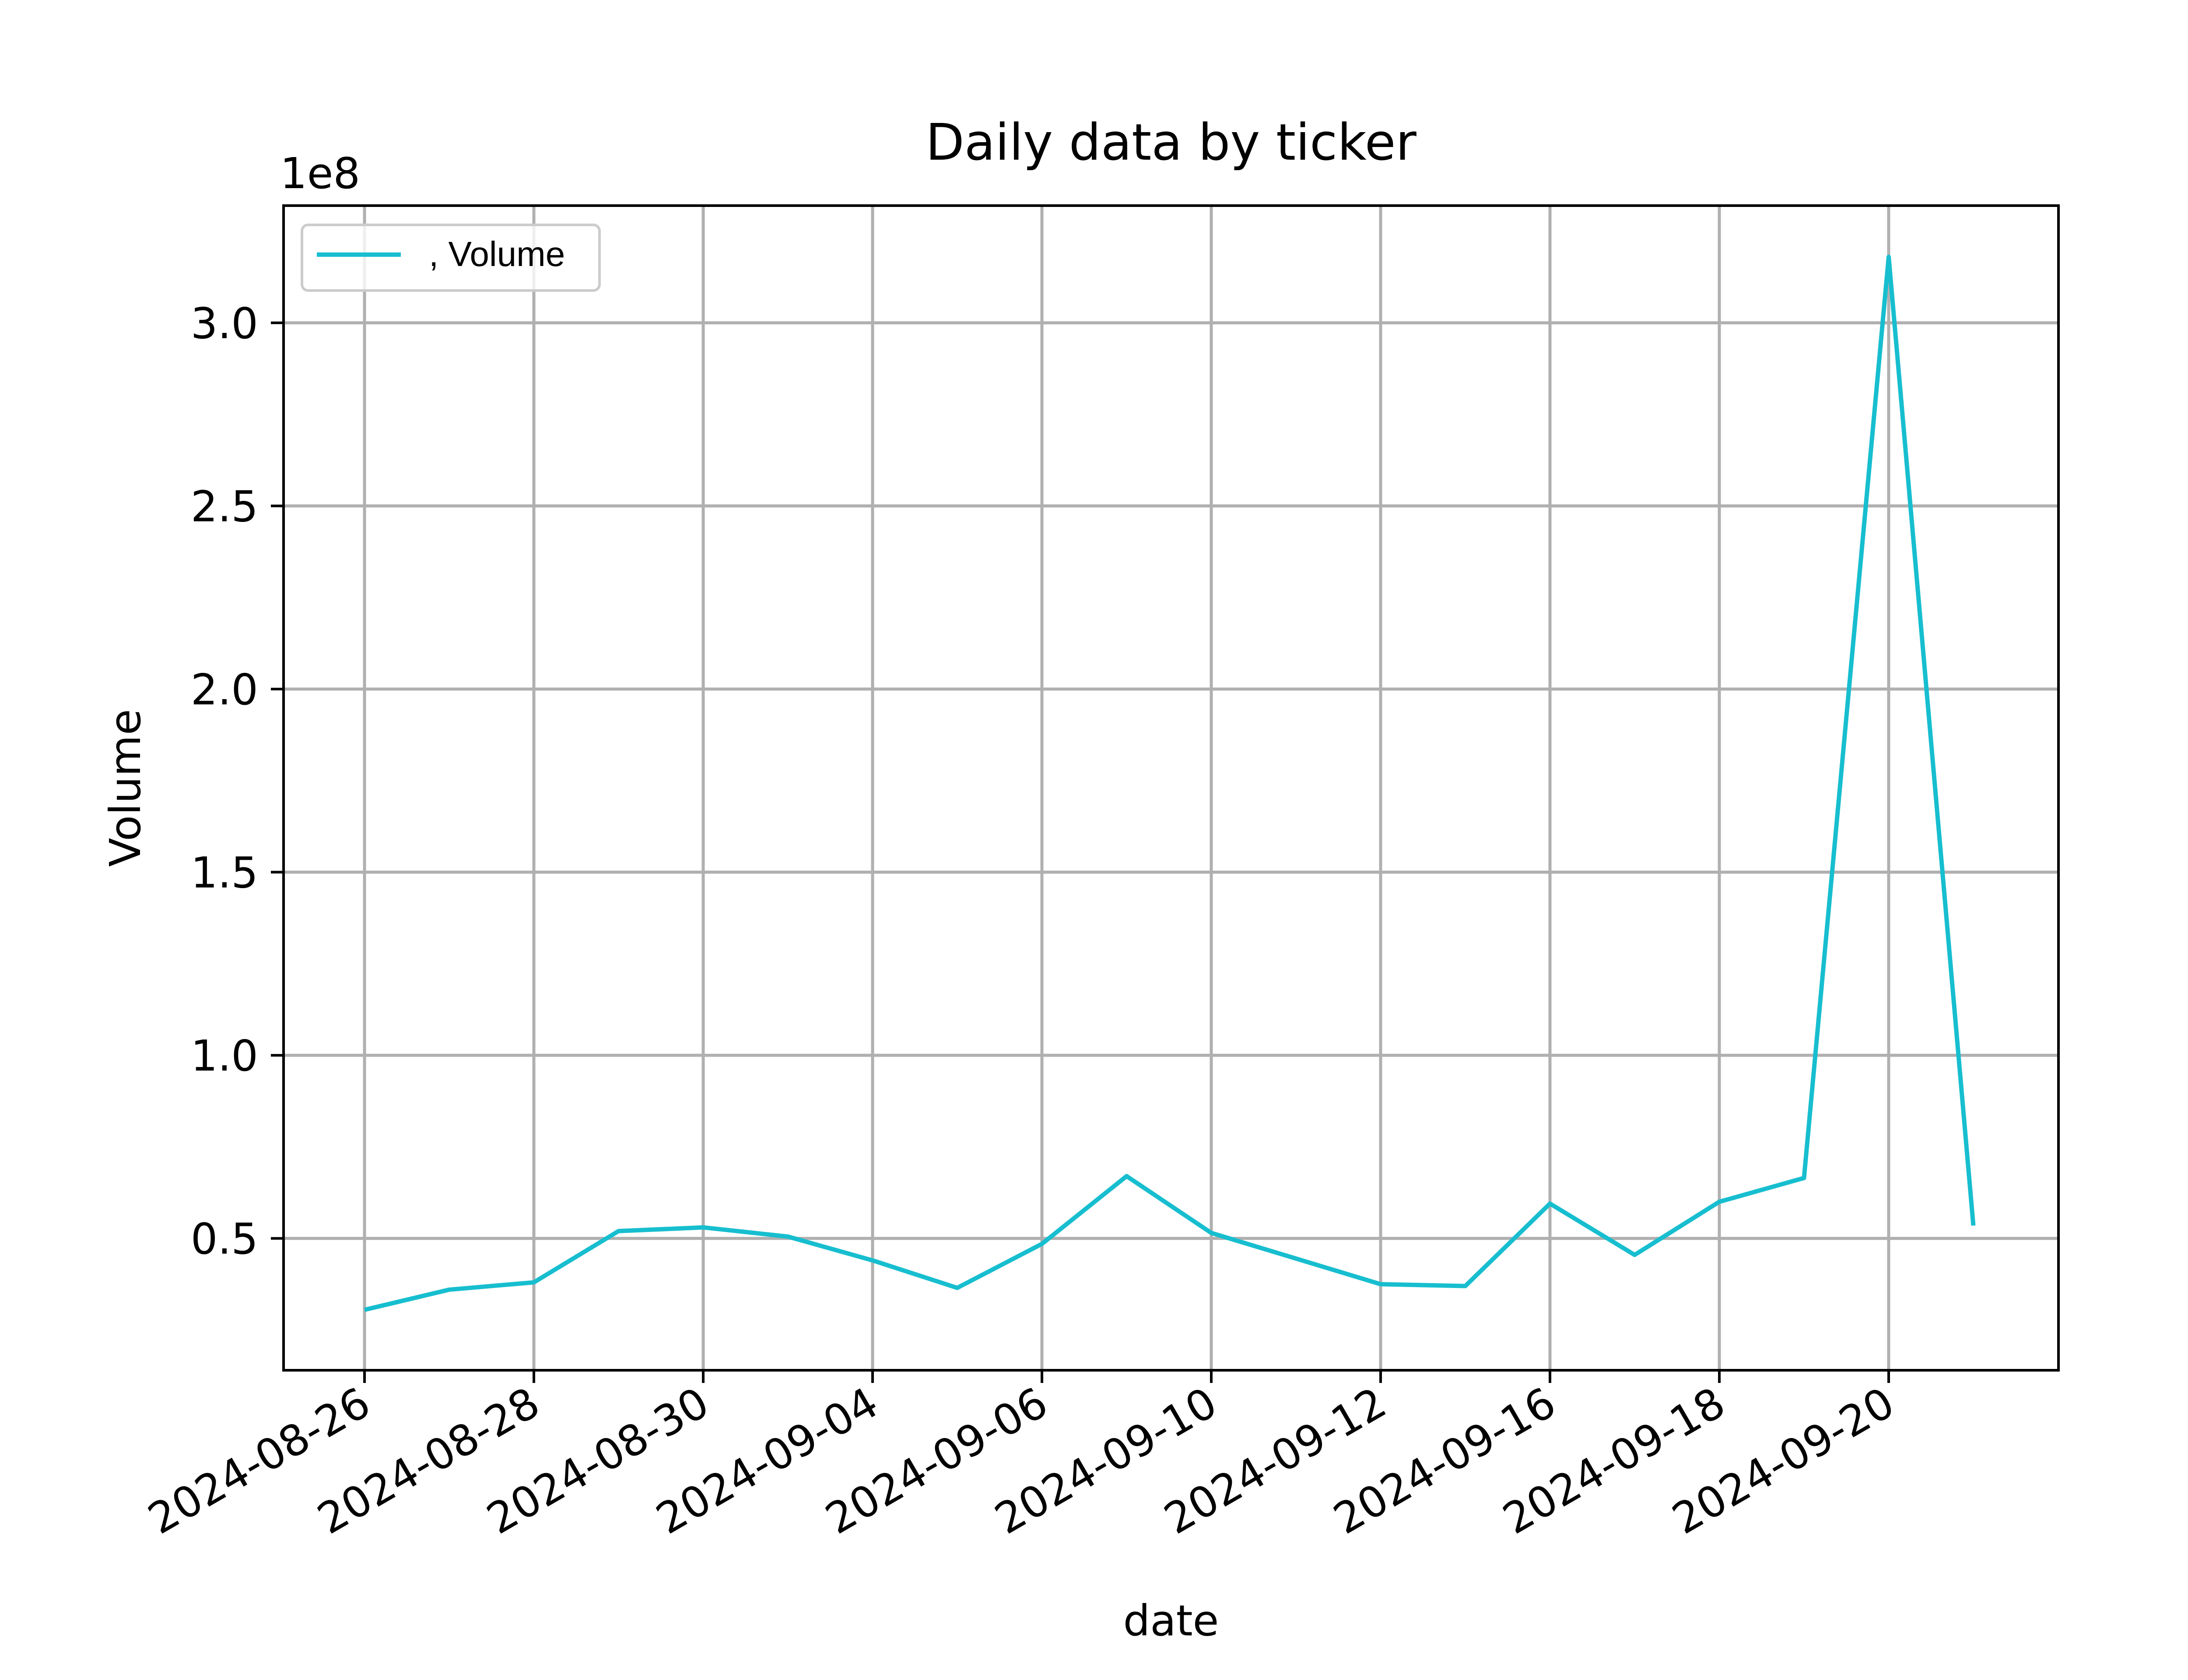 Image resolution: width=2188 pixels, height=1680 pixels. I want to click on y-axis-label: Volume, so click(125, 788).